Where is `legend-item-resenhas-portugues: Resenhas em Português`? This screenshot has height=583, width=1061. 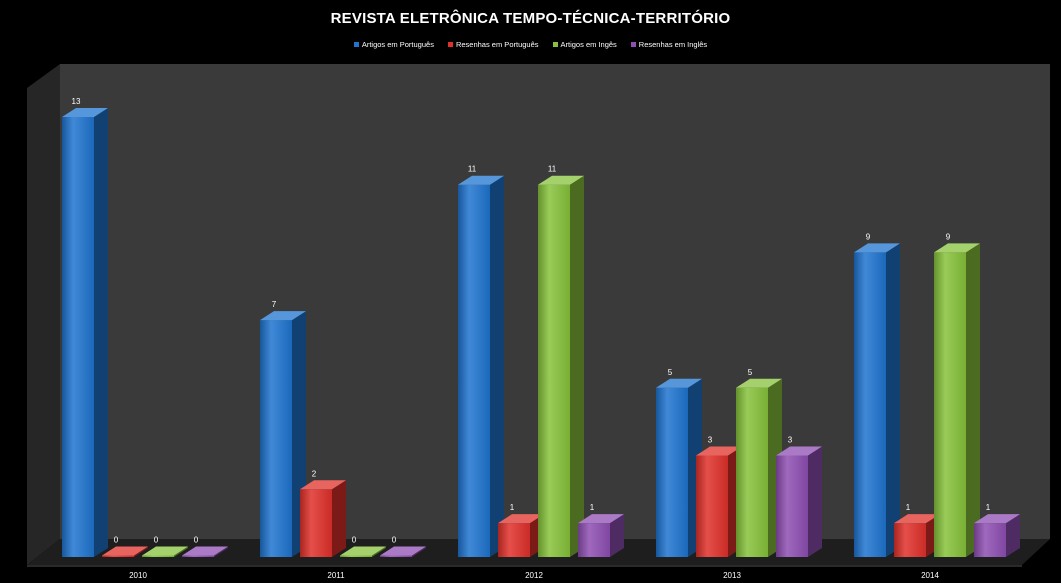 legend-item-resenhas-portugues: Resenhas em Português is located at coordinates (493, 44).